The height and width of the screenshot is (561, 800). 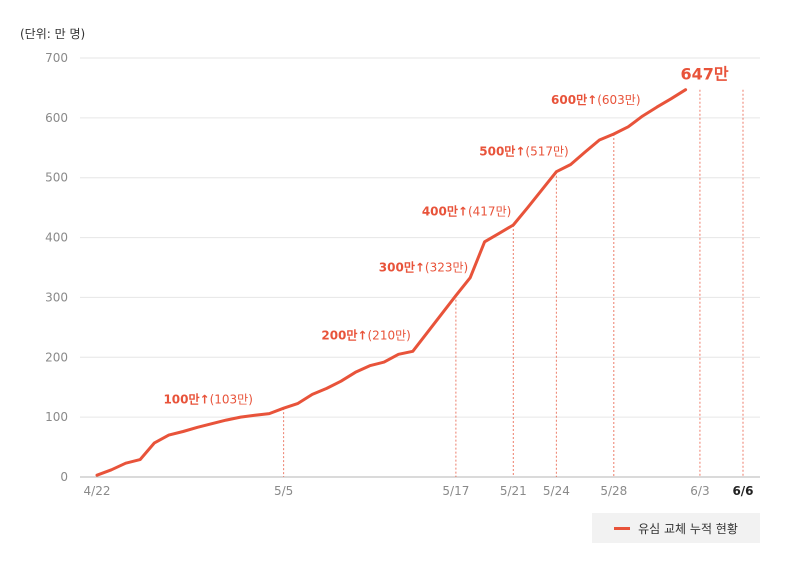 I want to click on y-tick-label: 0, so click(x=64, y=477).